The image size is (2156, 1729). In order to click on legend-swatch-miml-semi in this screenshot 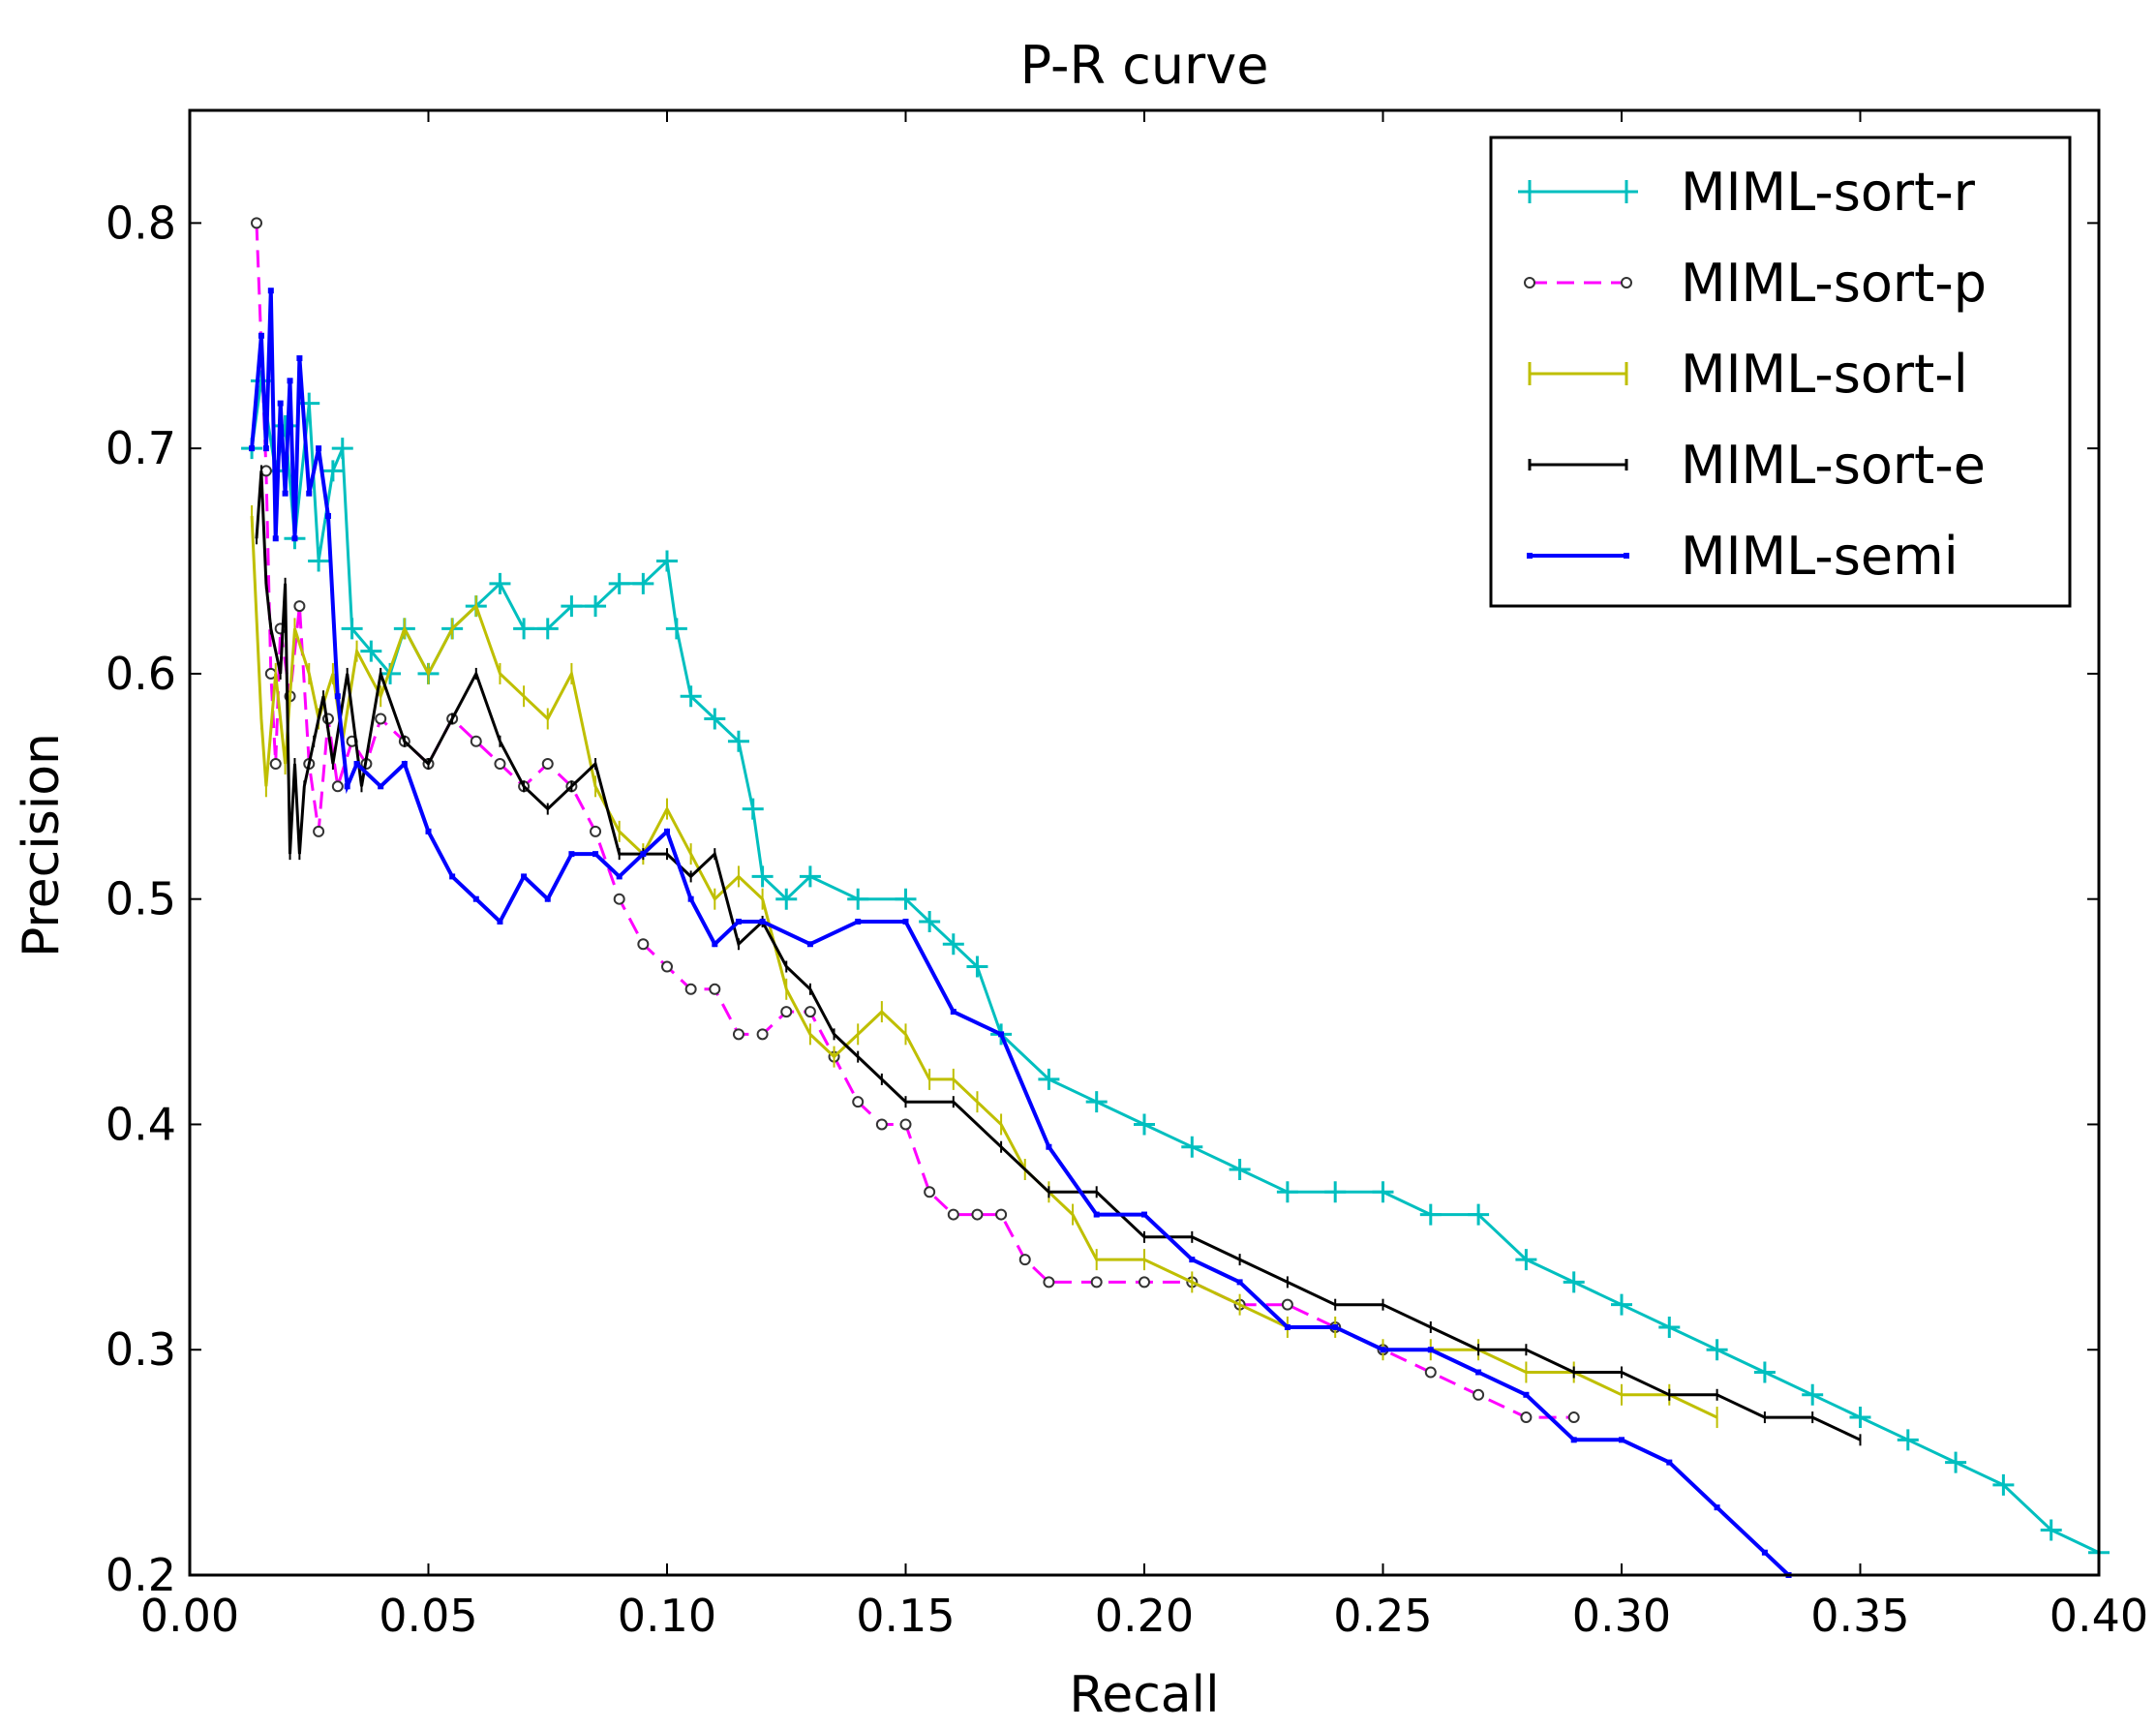, I will do `click(1578, 556)`.